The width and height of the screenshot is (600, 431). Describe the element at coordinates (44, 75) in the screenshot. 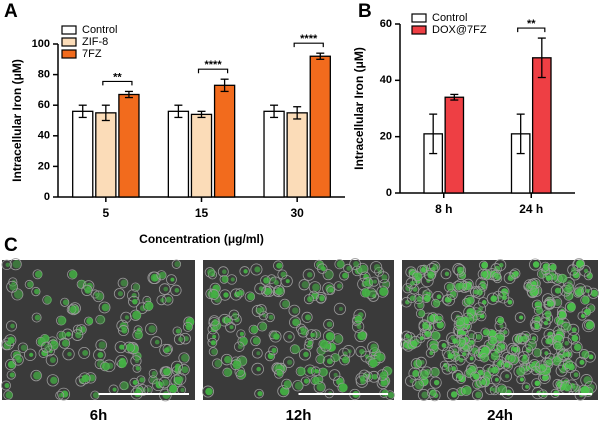

I see `y-tick-label: 80` at that location.